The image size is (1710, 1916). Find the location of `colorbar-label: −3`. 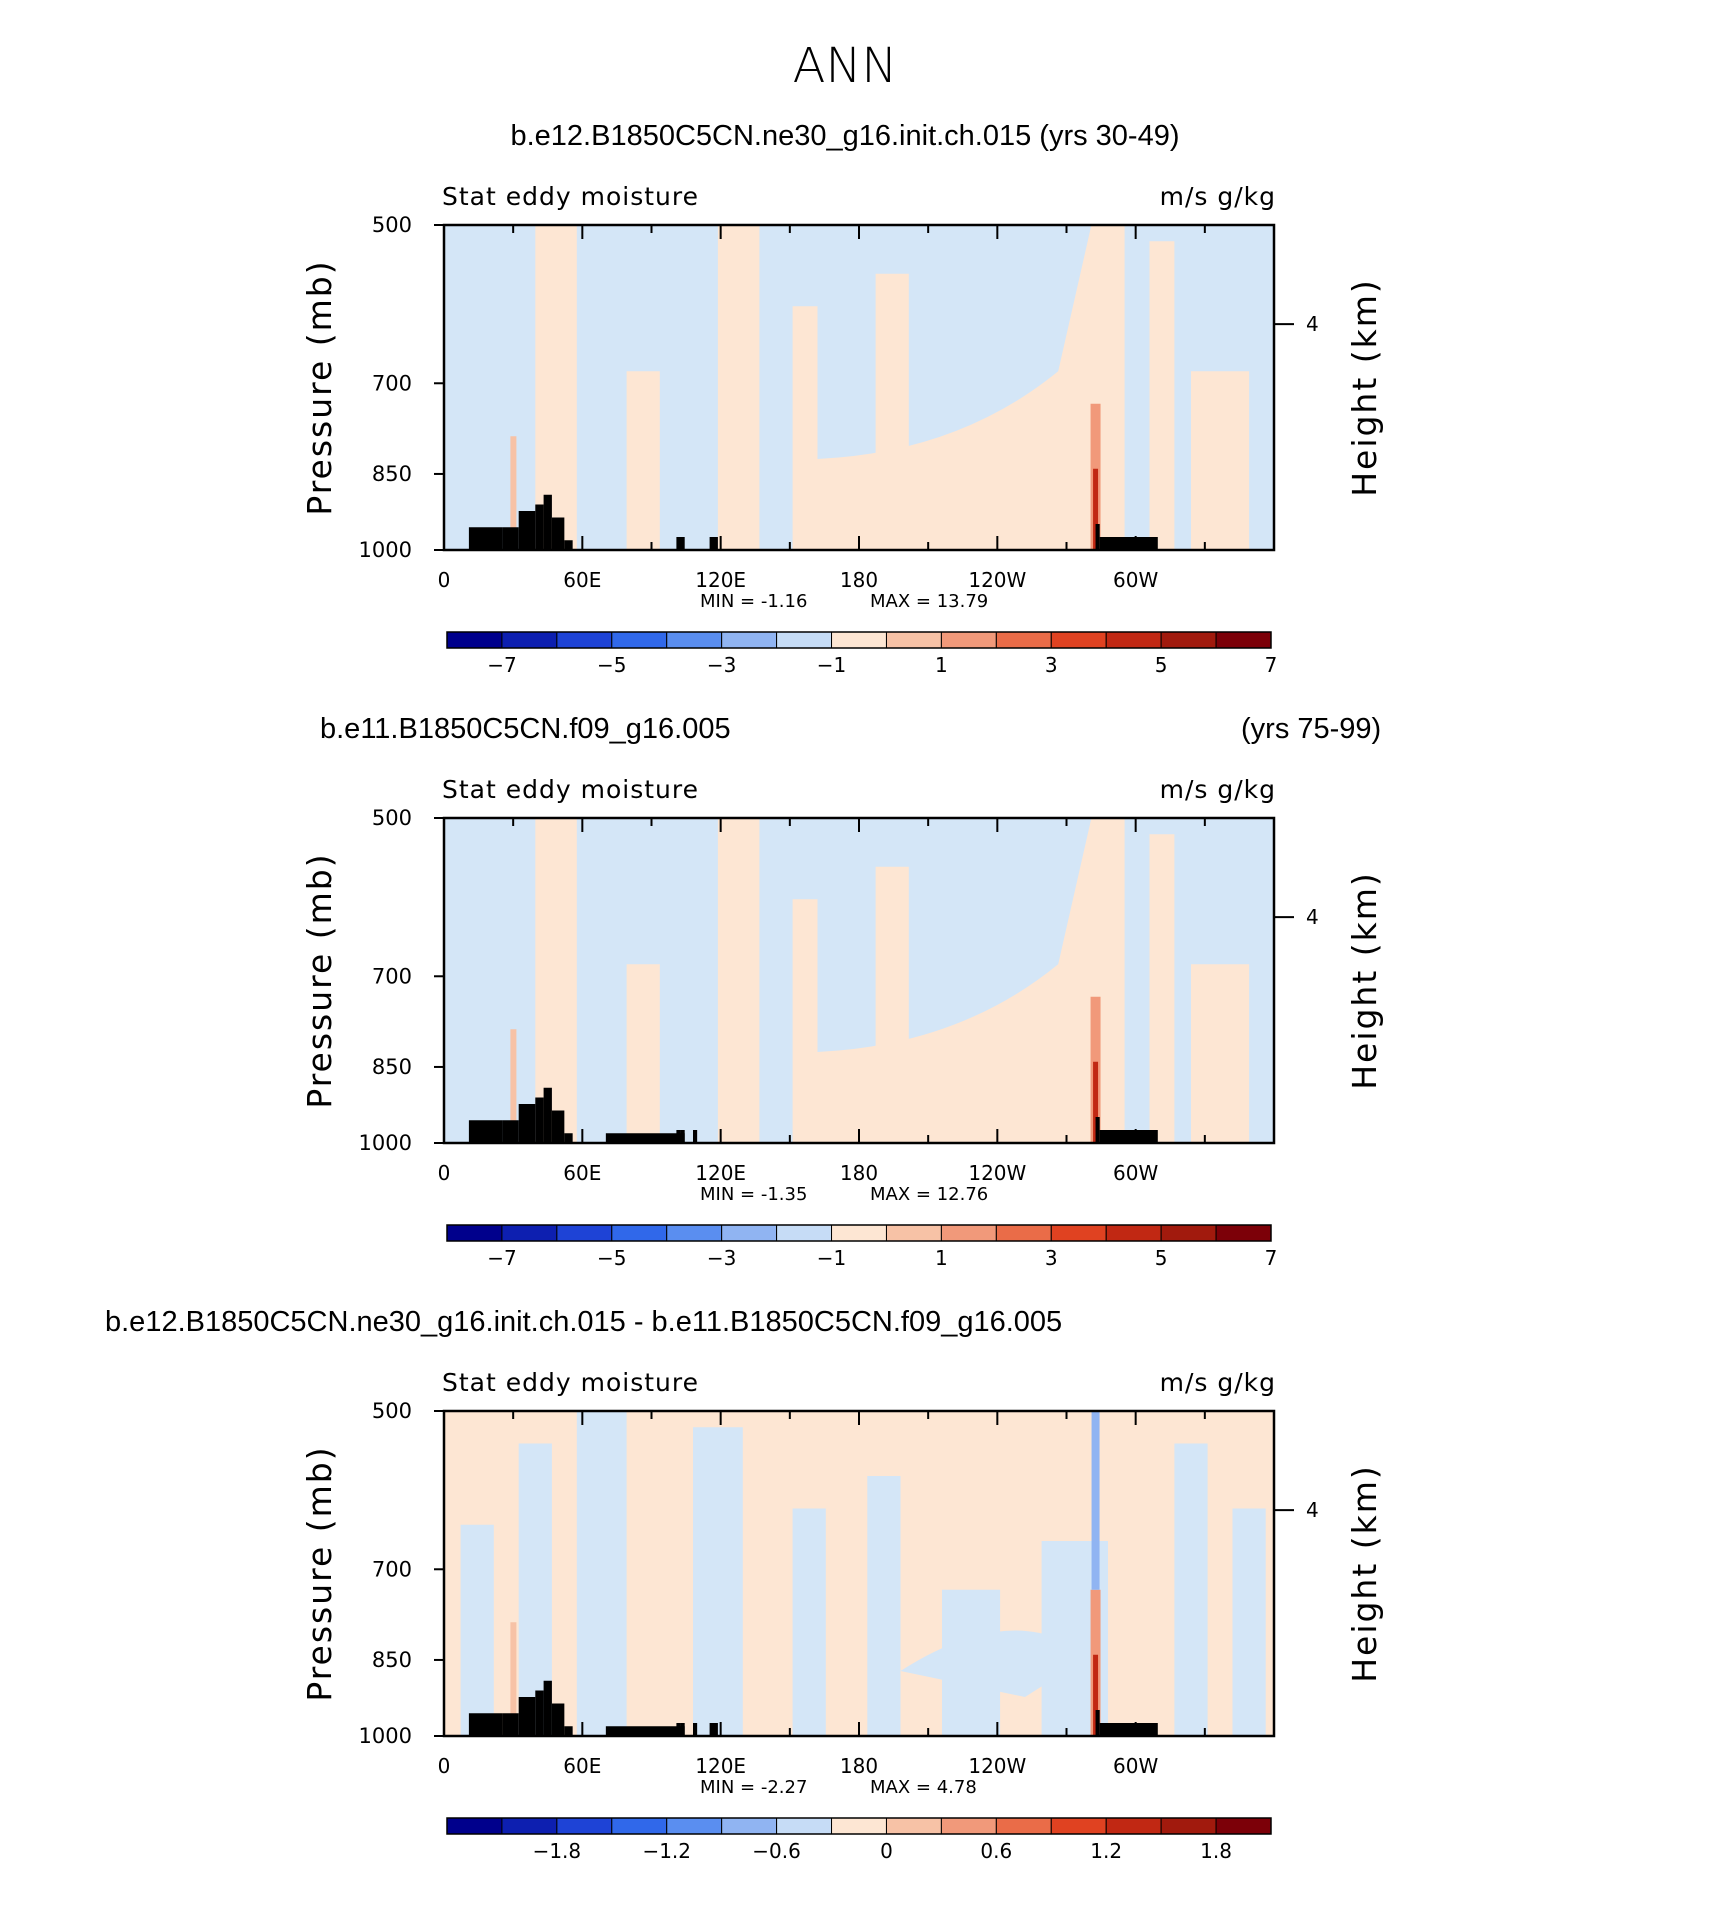

colorbar-label: −3 is located at coordinates (721, 1258).